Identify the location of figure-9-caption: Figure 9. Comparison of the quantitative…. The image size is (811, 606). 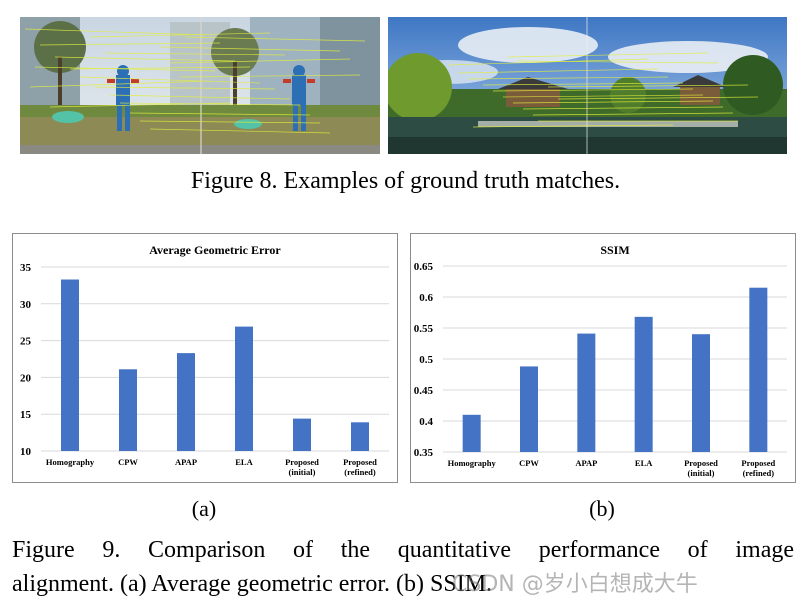
(403, 567).